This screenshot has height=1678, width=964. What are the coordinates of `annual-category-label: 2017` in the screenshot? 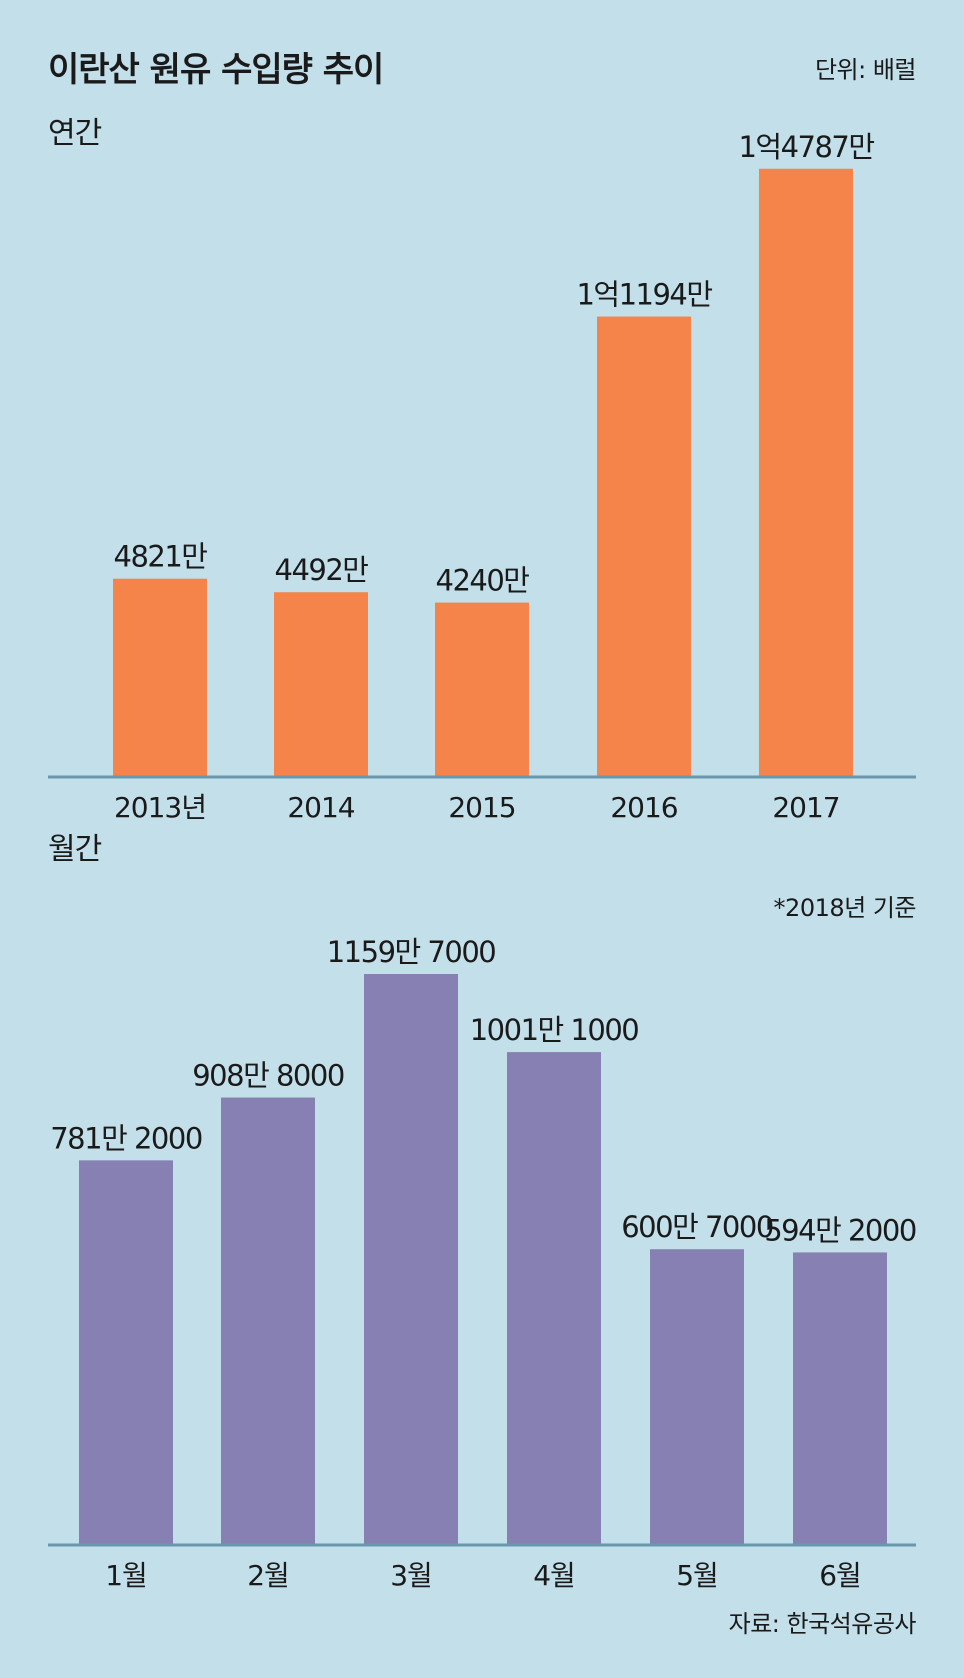 It's located at (805, 807).